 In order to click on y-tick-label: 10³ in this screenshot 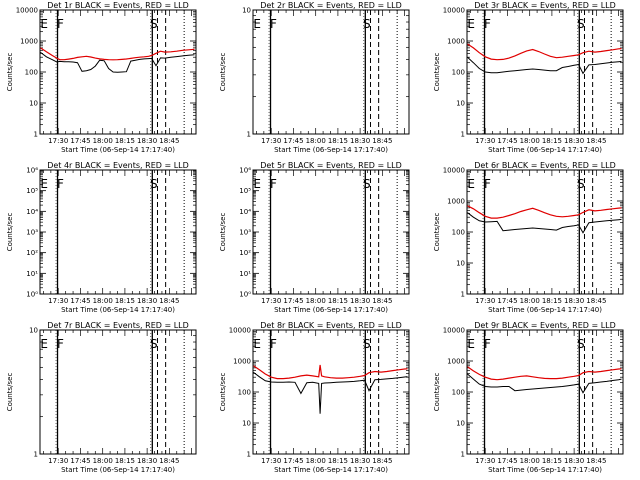, I will do `click(32, 233)`.